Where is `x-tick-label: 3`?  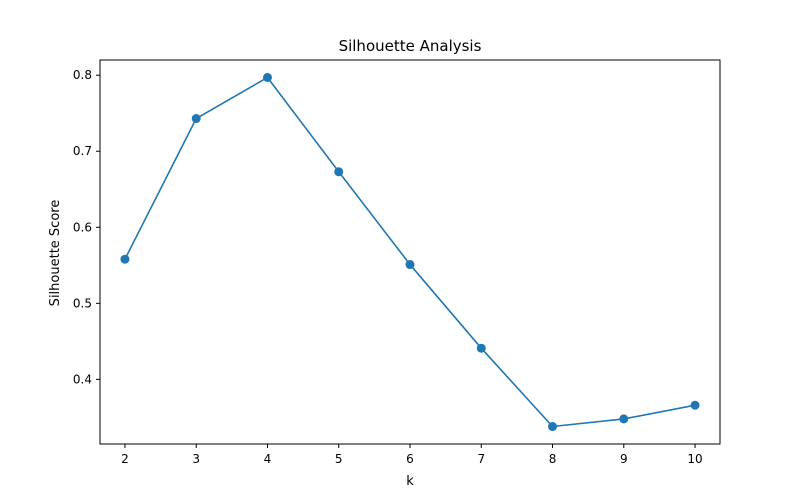
x-tick-label: 3 is located at coordinates (196, 459).